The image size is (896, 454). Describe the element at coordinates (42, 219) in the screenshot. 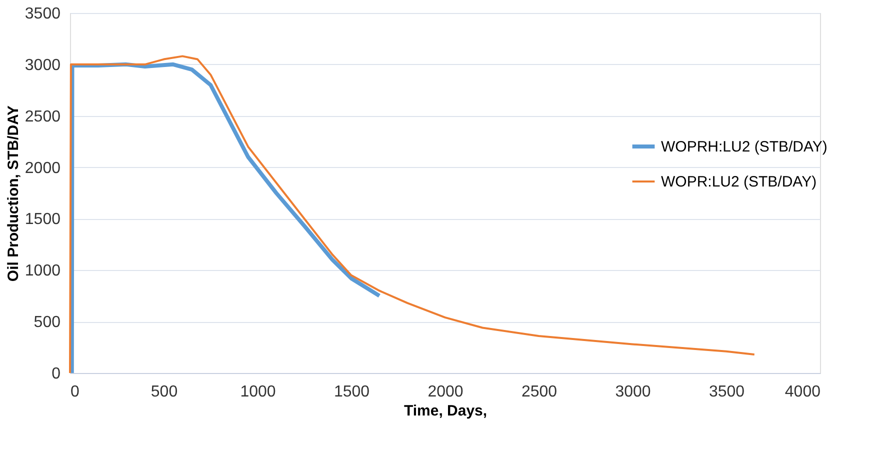

I see `y-tick-label: 1500` at that location.